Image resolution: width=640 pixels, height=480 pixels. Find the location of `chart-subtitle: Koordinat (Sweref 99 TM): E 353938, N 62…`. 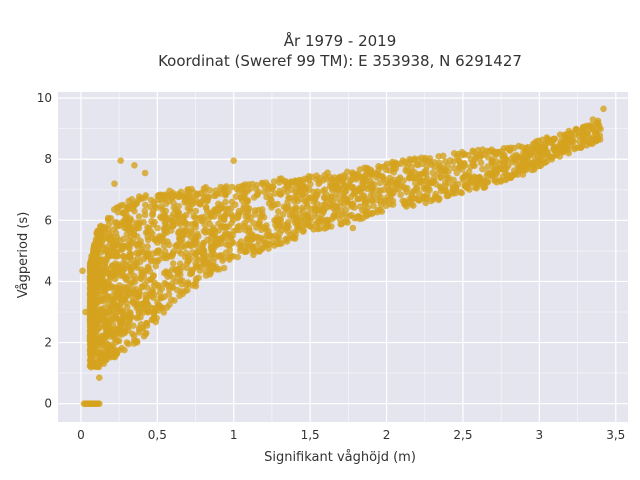

chart-subtitle: Koordinat (Sweref 99 TM): E 353938, N 62… is located at coordinates (340, 61).